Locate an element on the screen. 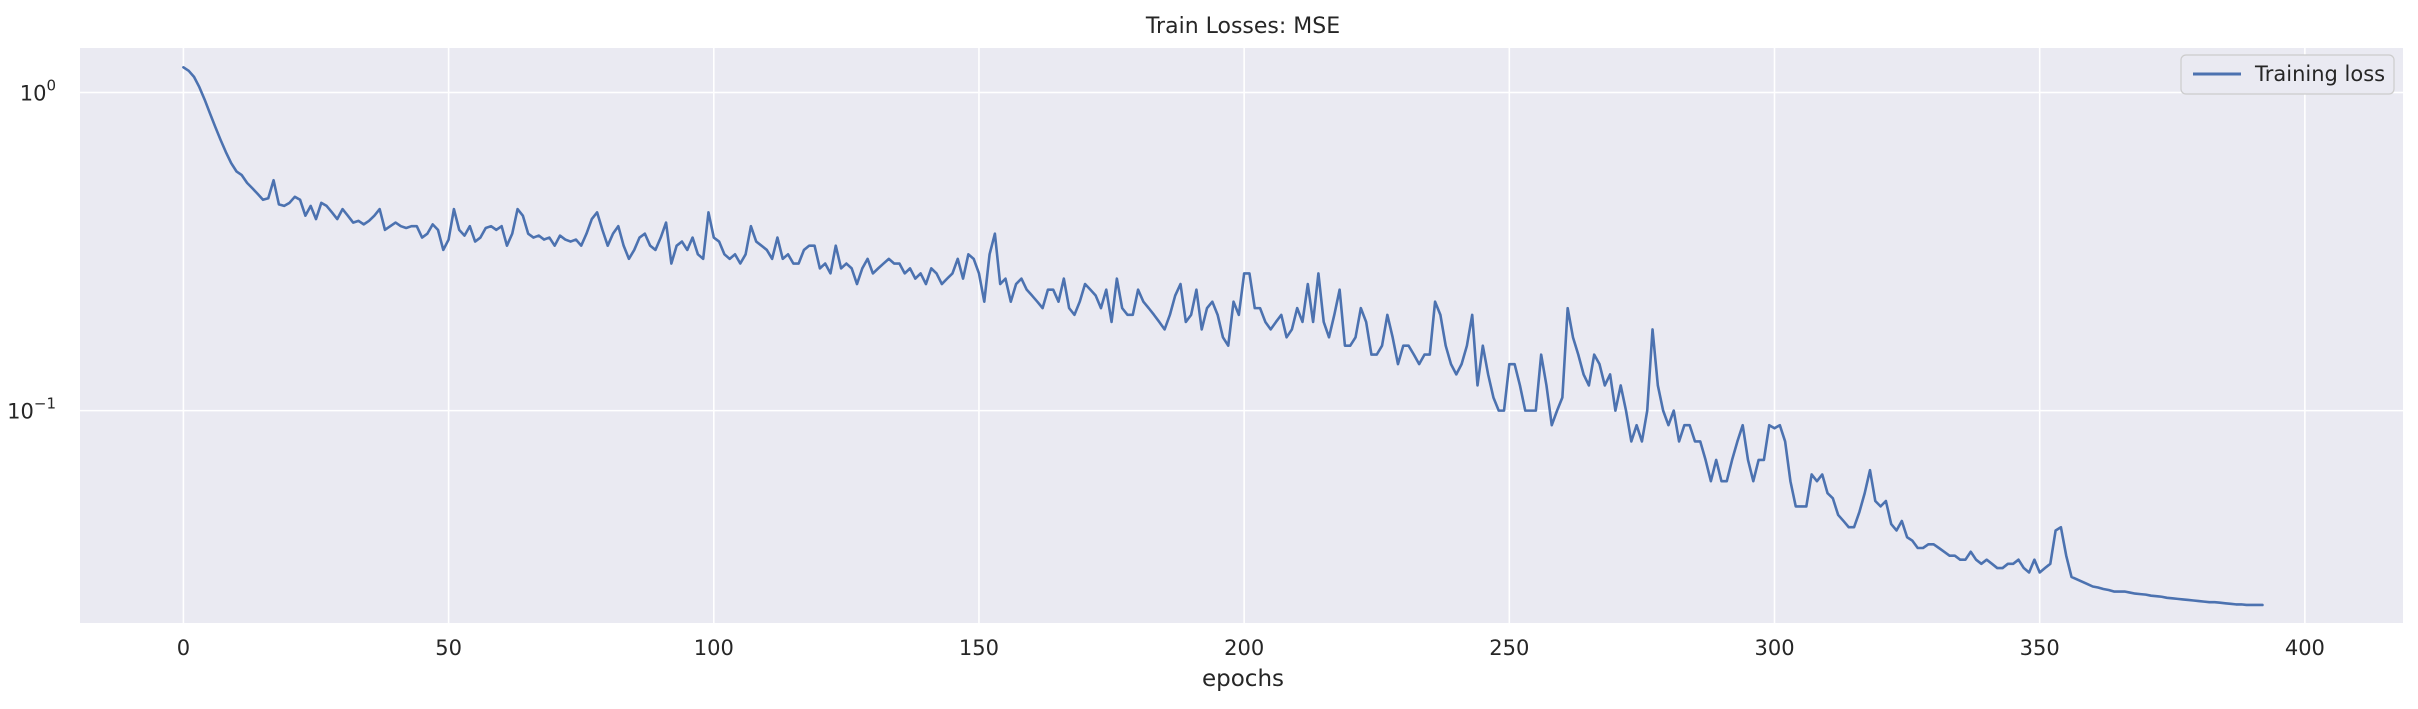  x-tick-label: 350 is located at coordinates (2040, 648).